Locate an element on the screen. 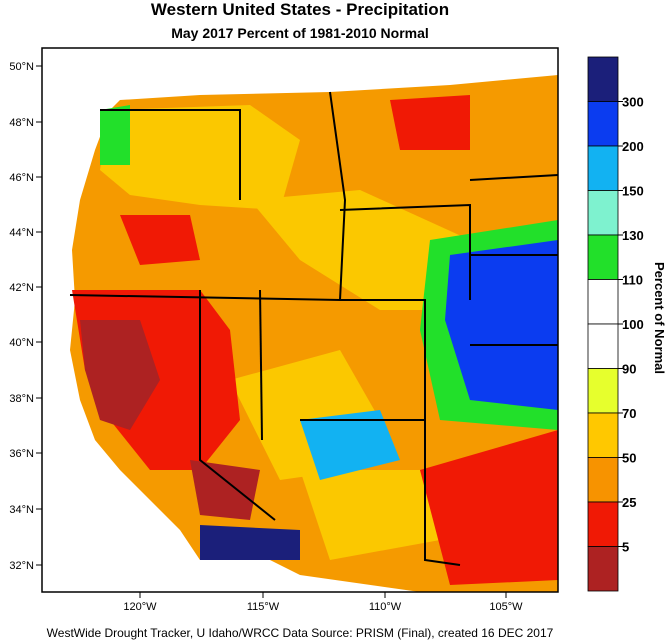 The height and width of the screenshot is (643, 670). lat-label: 36°N is located at coordinates (21, 454).